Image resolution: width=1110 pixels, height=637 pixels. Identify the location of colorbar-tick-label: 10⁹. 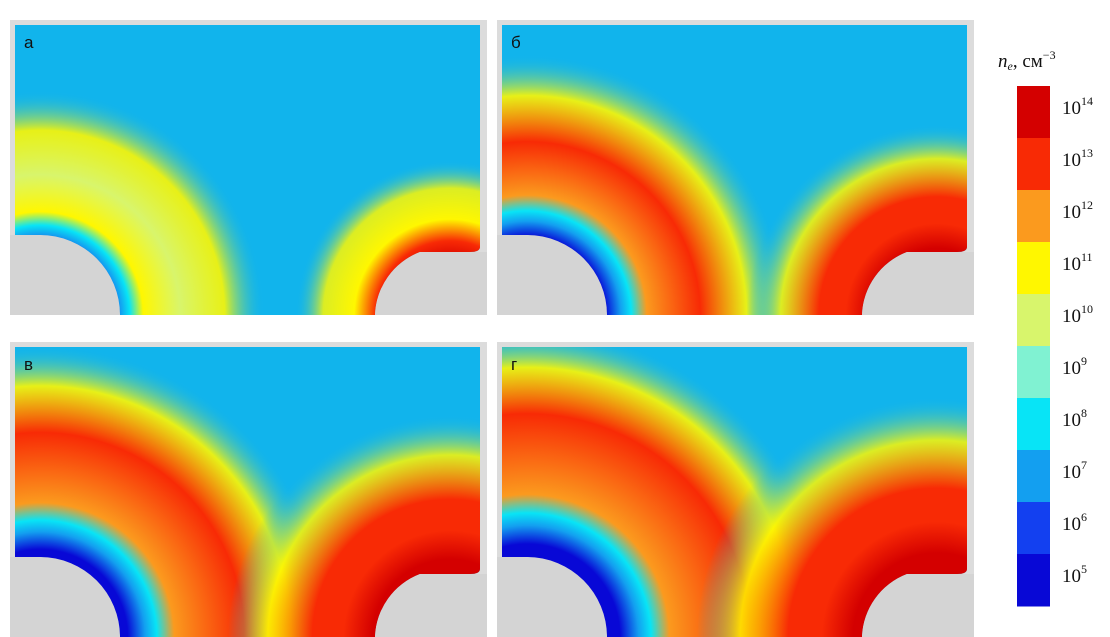
(1074, 367).